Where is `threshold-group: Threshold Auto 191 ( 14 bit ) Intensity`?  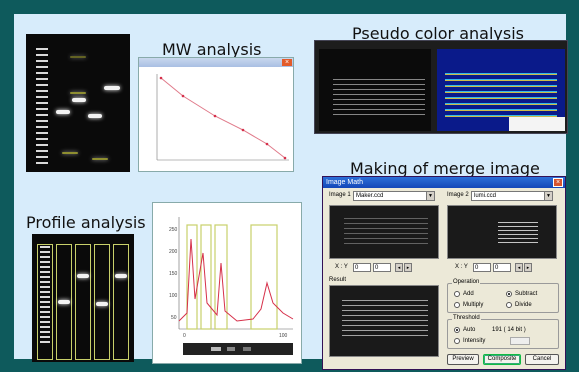 threshold-group: Threshold Auto 191 ( 14 bit ) Intensity is located at coordinates (503, 332).